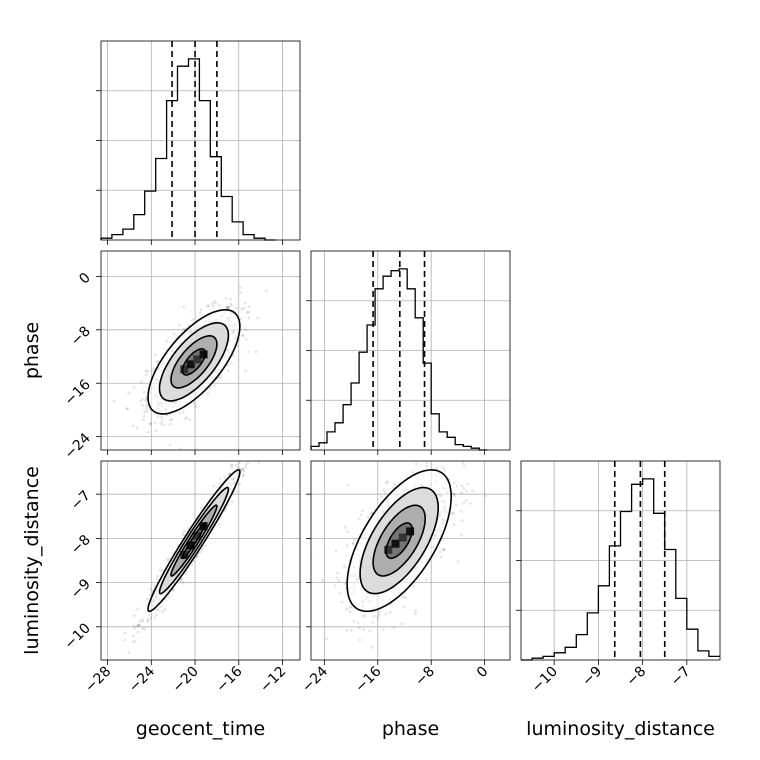 The image size is (760, 760). I want to click on y-axis-label-luminosity_distance: luminosity_distance, so click(32, 560).